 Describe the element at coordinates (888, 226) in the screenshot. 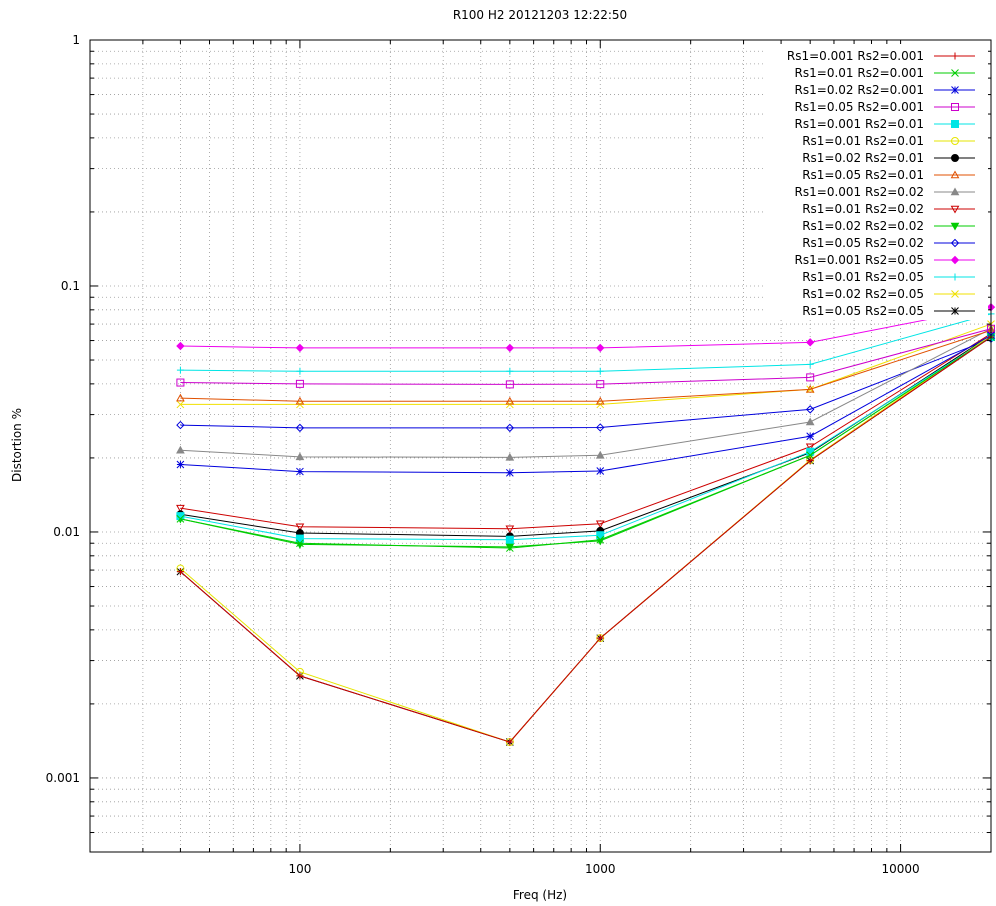

I see `legend-item: Rs1=0.02 Rs2=0.02` at that location.